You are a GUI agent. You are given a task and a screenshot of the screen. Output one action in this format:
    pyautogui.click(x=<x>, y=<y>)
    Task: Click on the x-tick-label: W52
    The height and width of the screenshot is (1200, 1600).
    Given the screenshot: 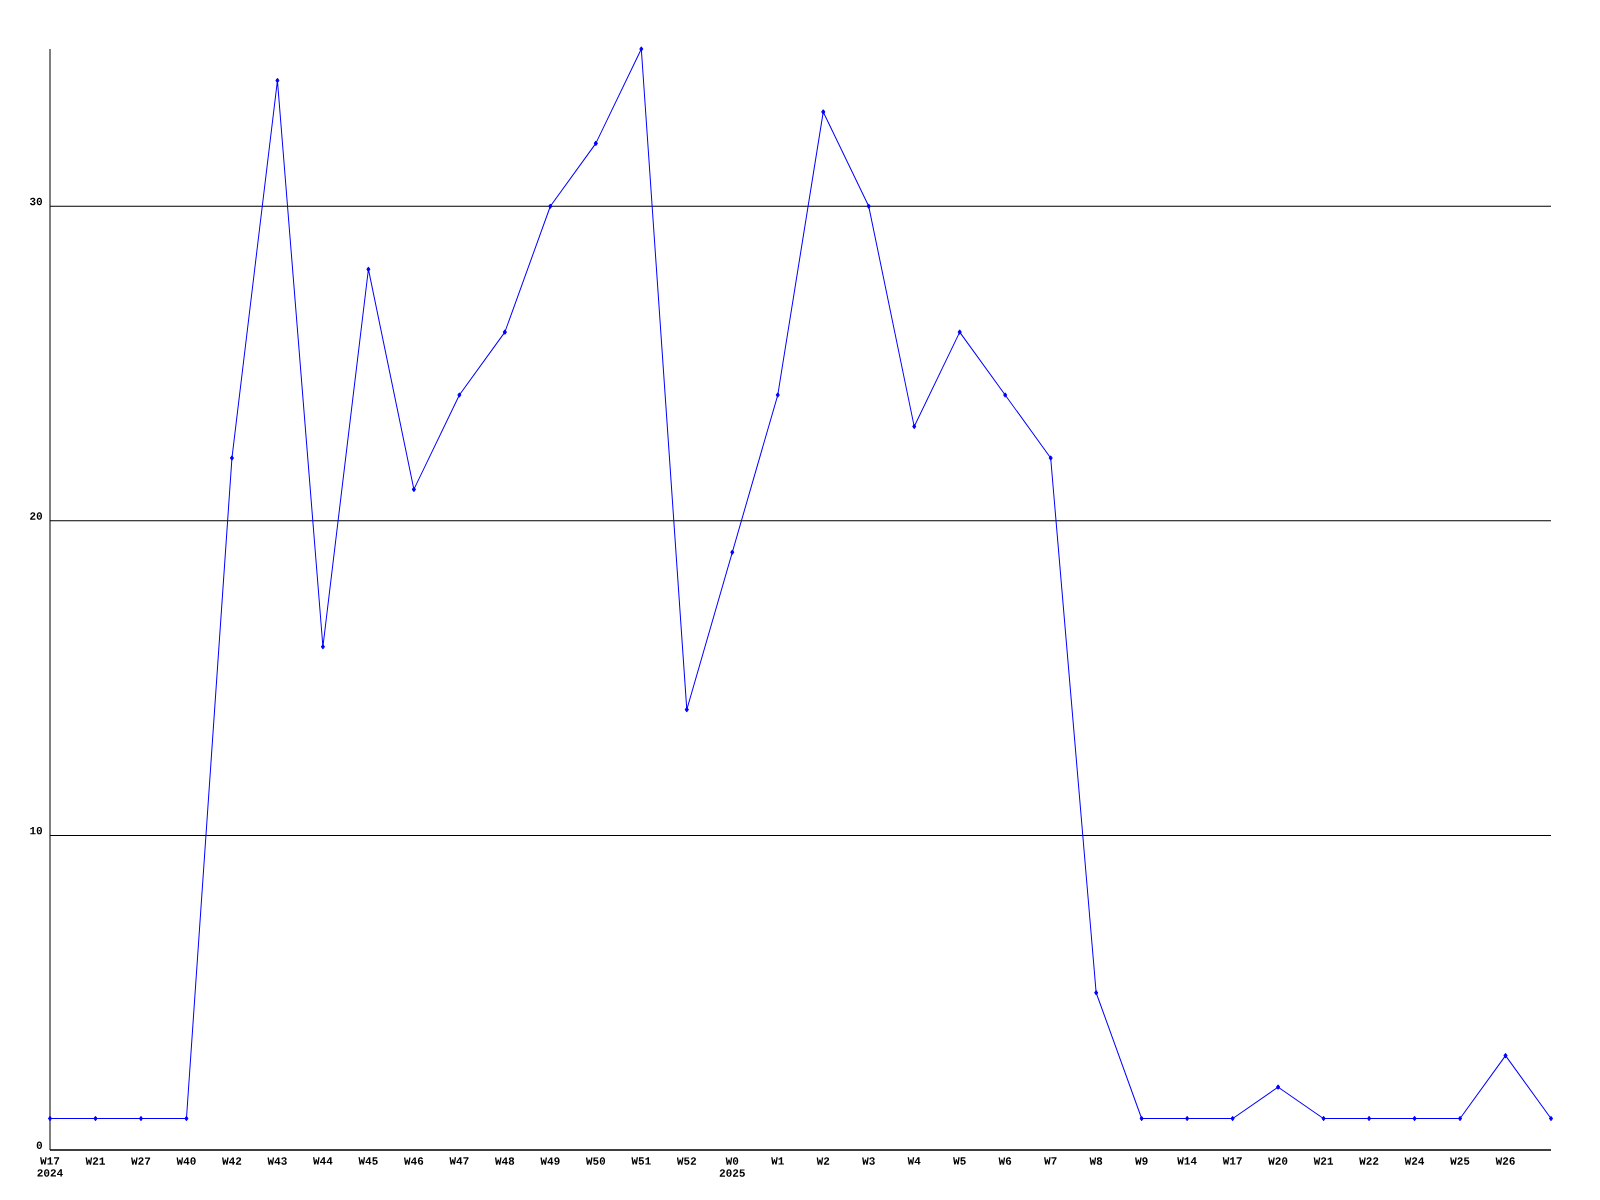 What is the action you would take?
    pyautogui.click(x=686, y=1161)
    